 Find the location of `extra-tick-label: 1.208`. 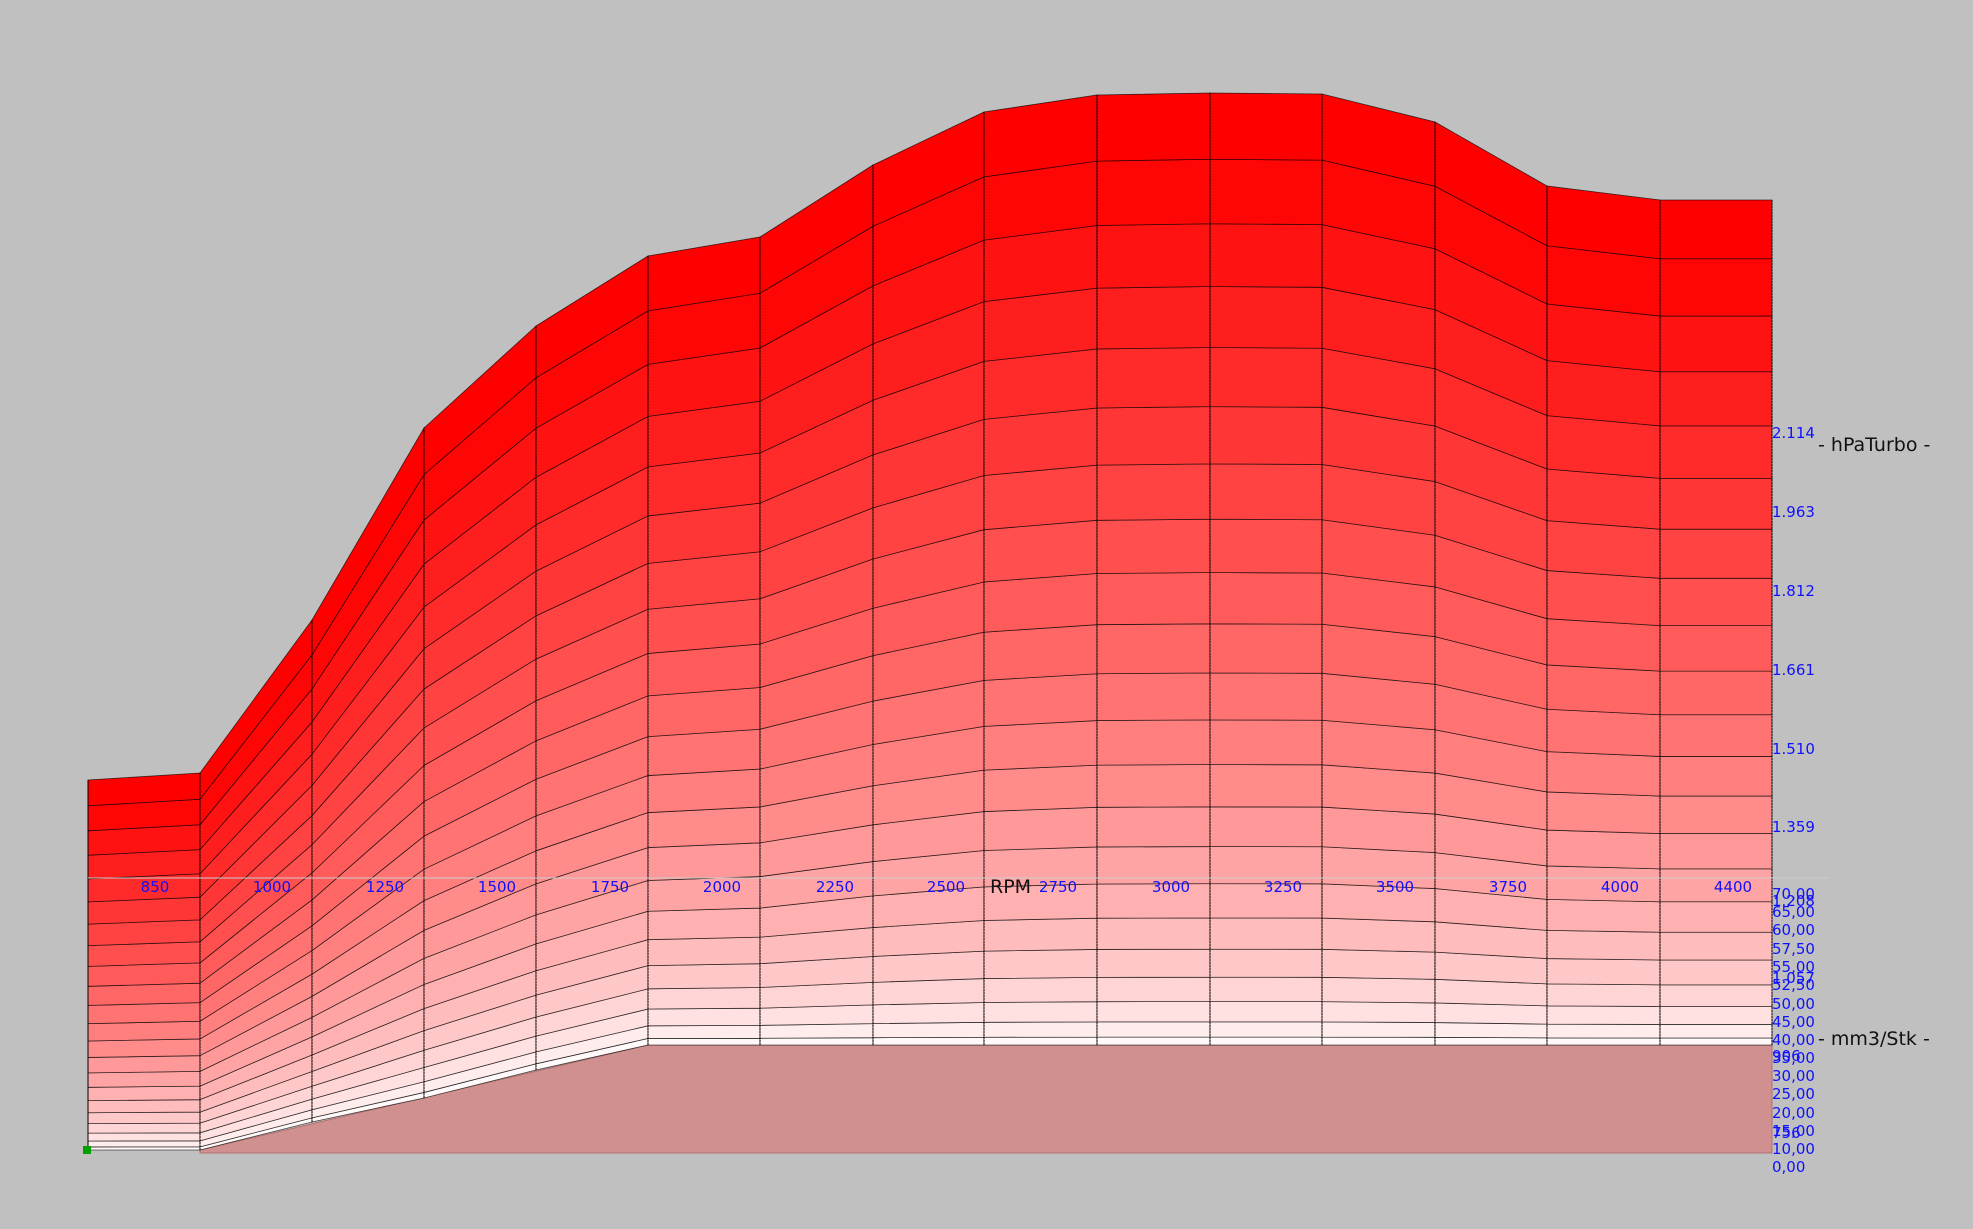

extra-tick-label: 1.208 is located at coordinates (1793, 901).